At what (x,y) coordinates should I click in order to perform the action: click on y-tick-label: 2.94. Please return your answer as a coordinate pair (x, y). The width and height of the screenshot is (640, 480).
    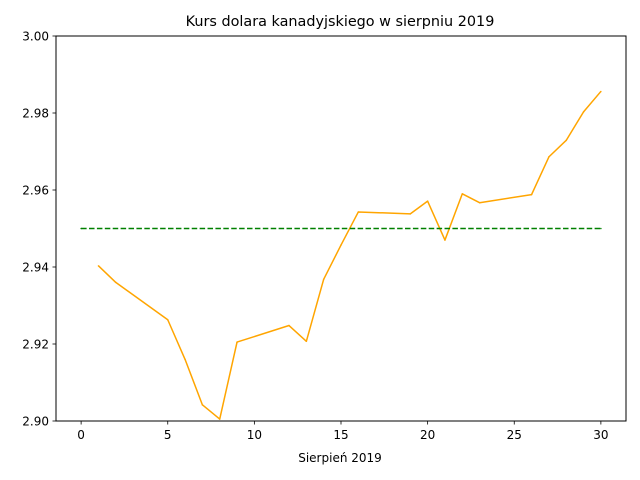
    Looking at the image, I should click on (35, 267).